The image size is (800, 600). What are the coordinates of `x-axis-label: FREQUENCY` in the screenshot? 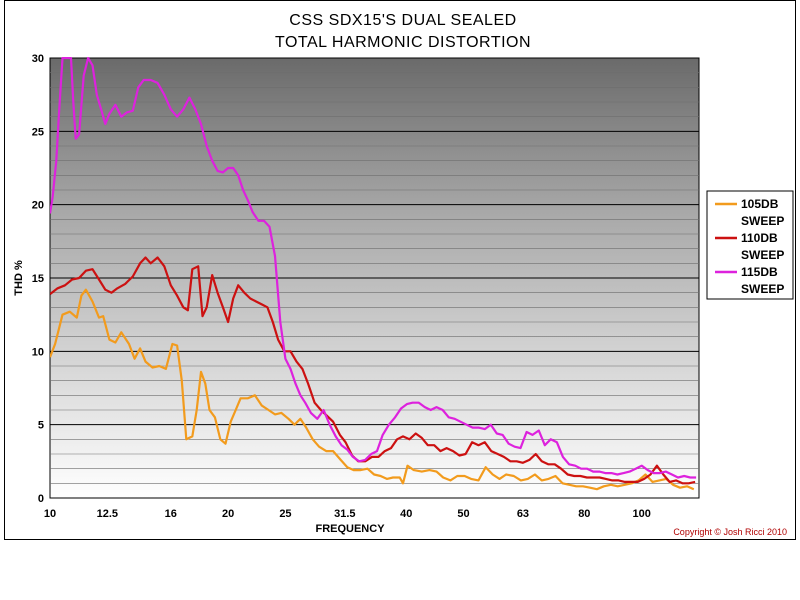 It's located at (350, 529).